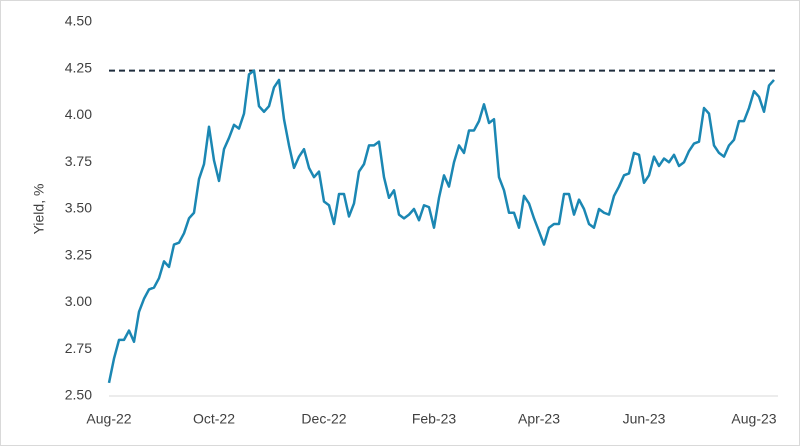 Image resolution: width=800 pixels, height=446 pixels. What do you see at coordinates (644, 419) in the screenshot?
I see `x-tick-label: Jun-23` at bounding box center [644, 419].